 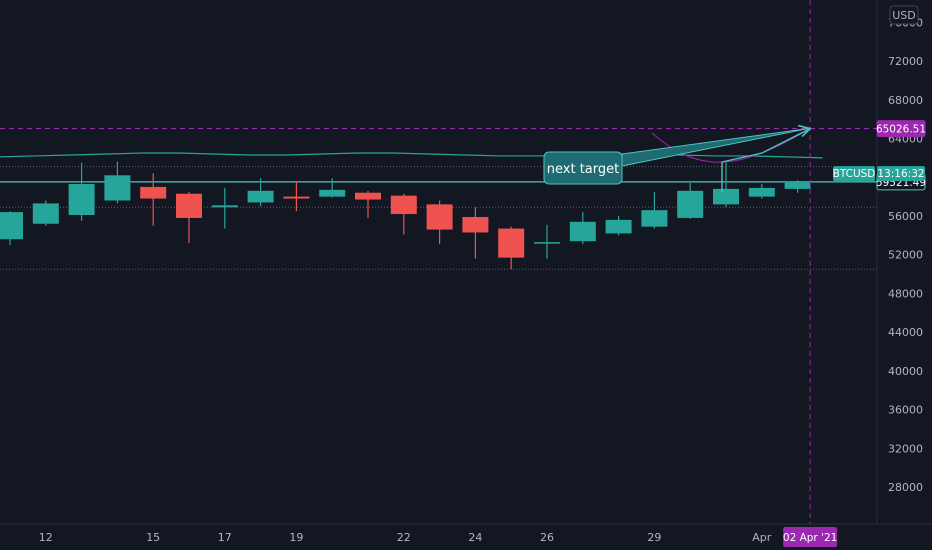 What do you see at coordinates (46, 537) in the screenshot?
I see `time-tick-label: 12` at bounding box center [46, 537].